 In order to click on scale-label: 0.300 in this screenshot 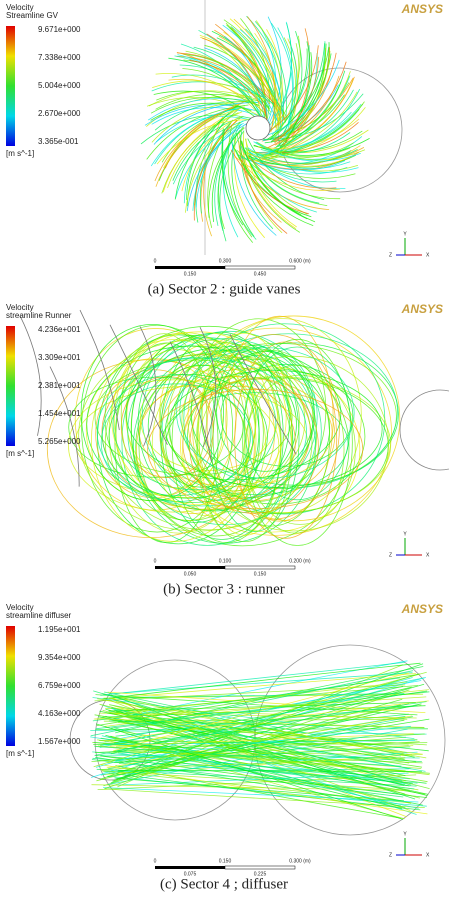, I will do `click(225, 261)`.